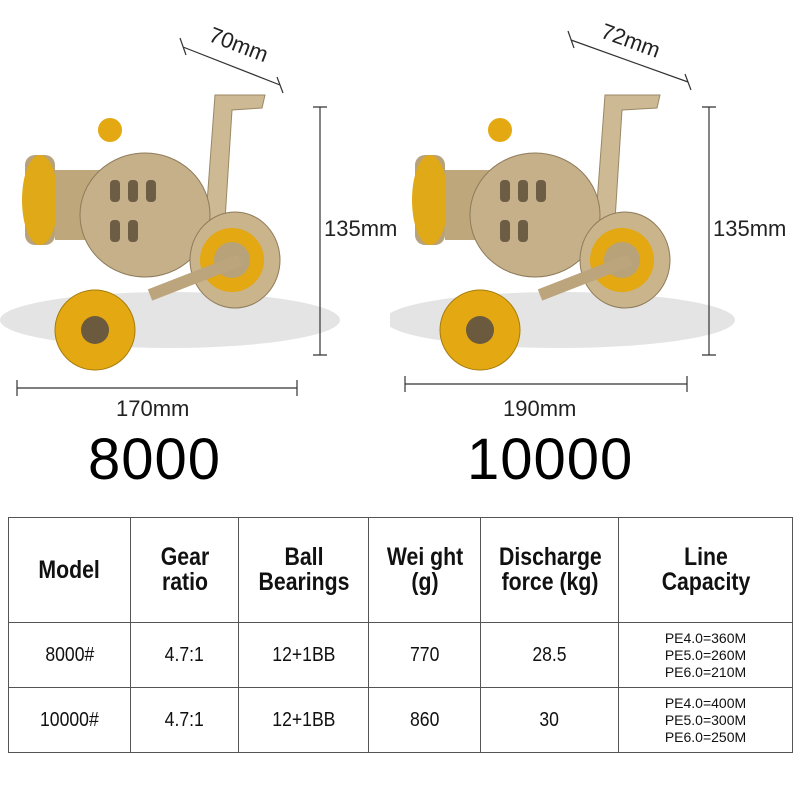 The height and width of the screenshot is (800, 800). What do you see at coordinates (705, 570) in the screenshot?
I see `header-line-capacity: Line Capacity` at bounding box center [705, 570].